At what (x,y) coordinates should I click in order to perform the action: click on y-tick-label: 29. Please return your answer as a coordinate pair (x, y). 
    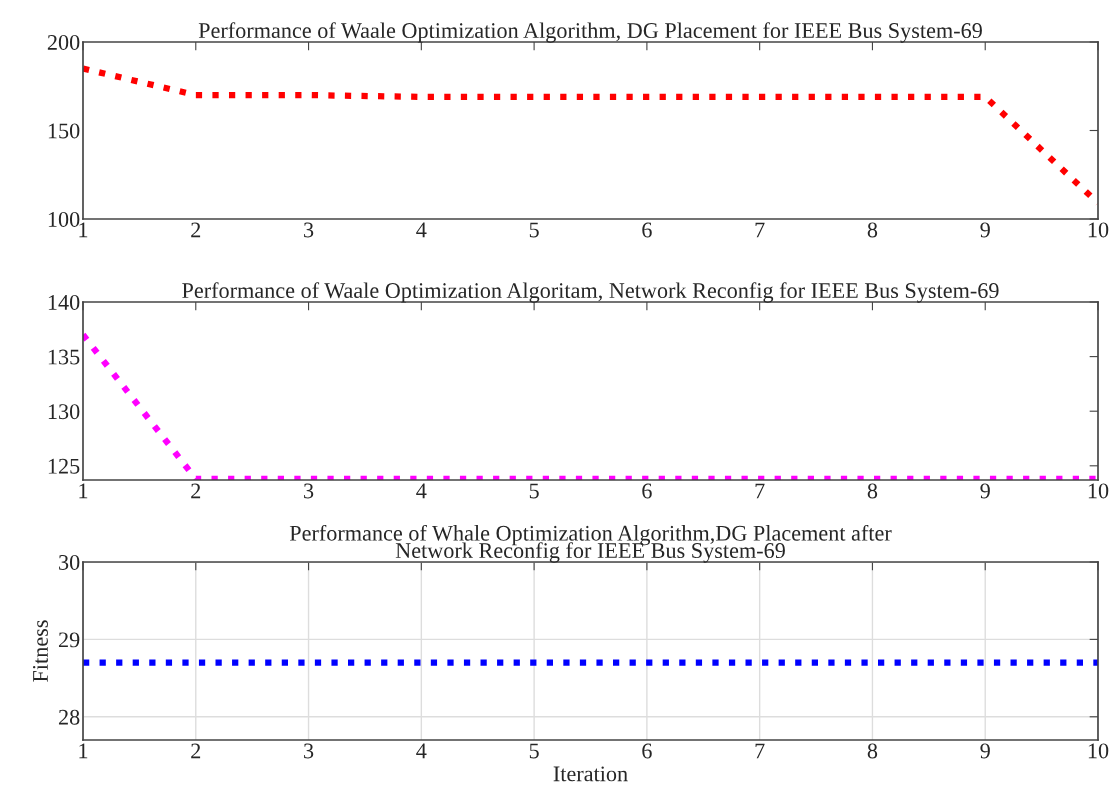
    Looking at the image, I should click on (69, 640).